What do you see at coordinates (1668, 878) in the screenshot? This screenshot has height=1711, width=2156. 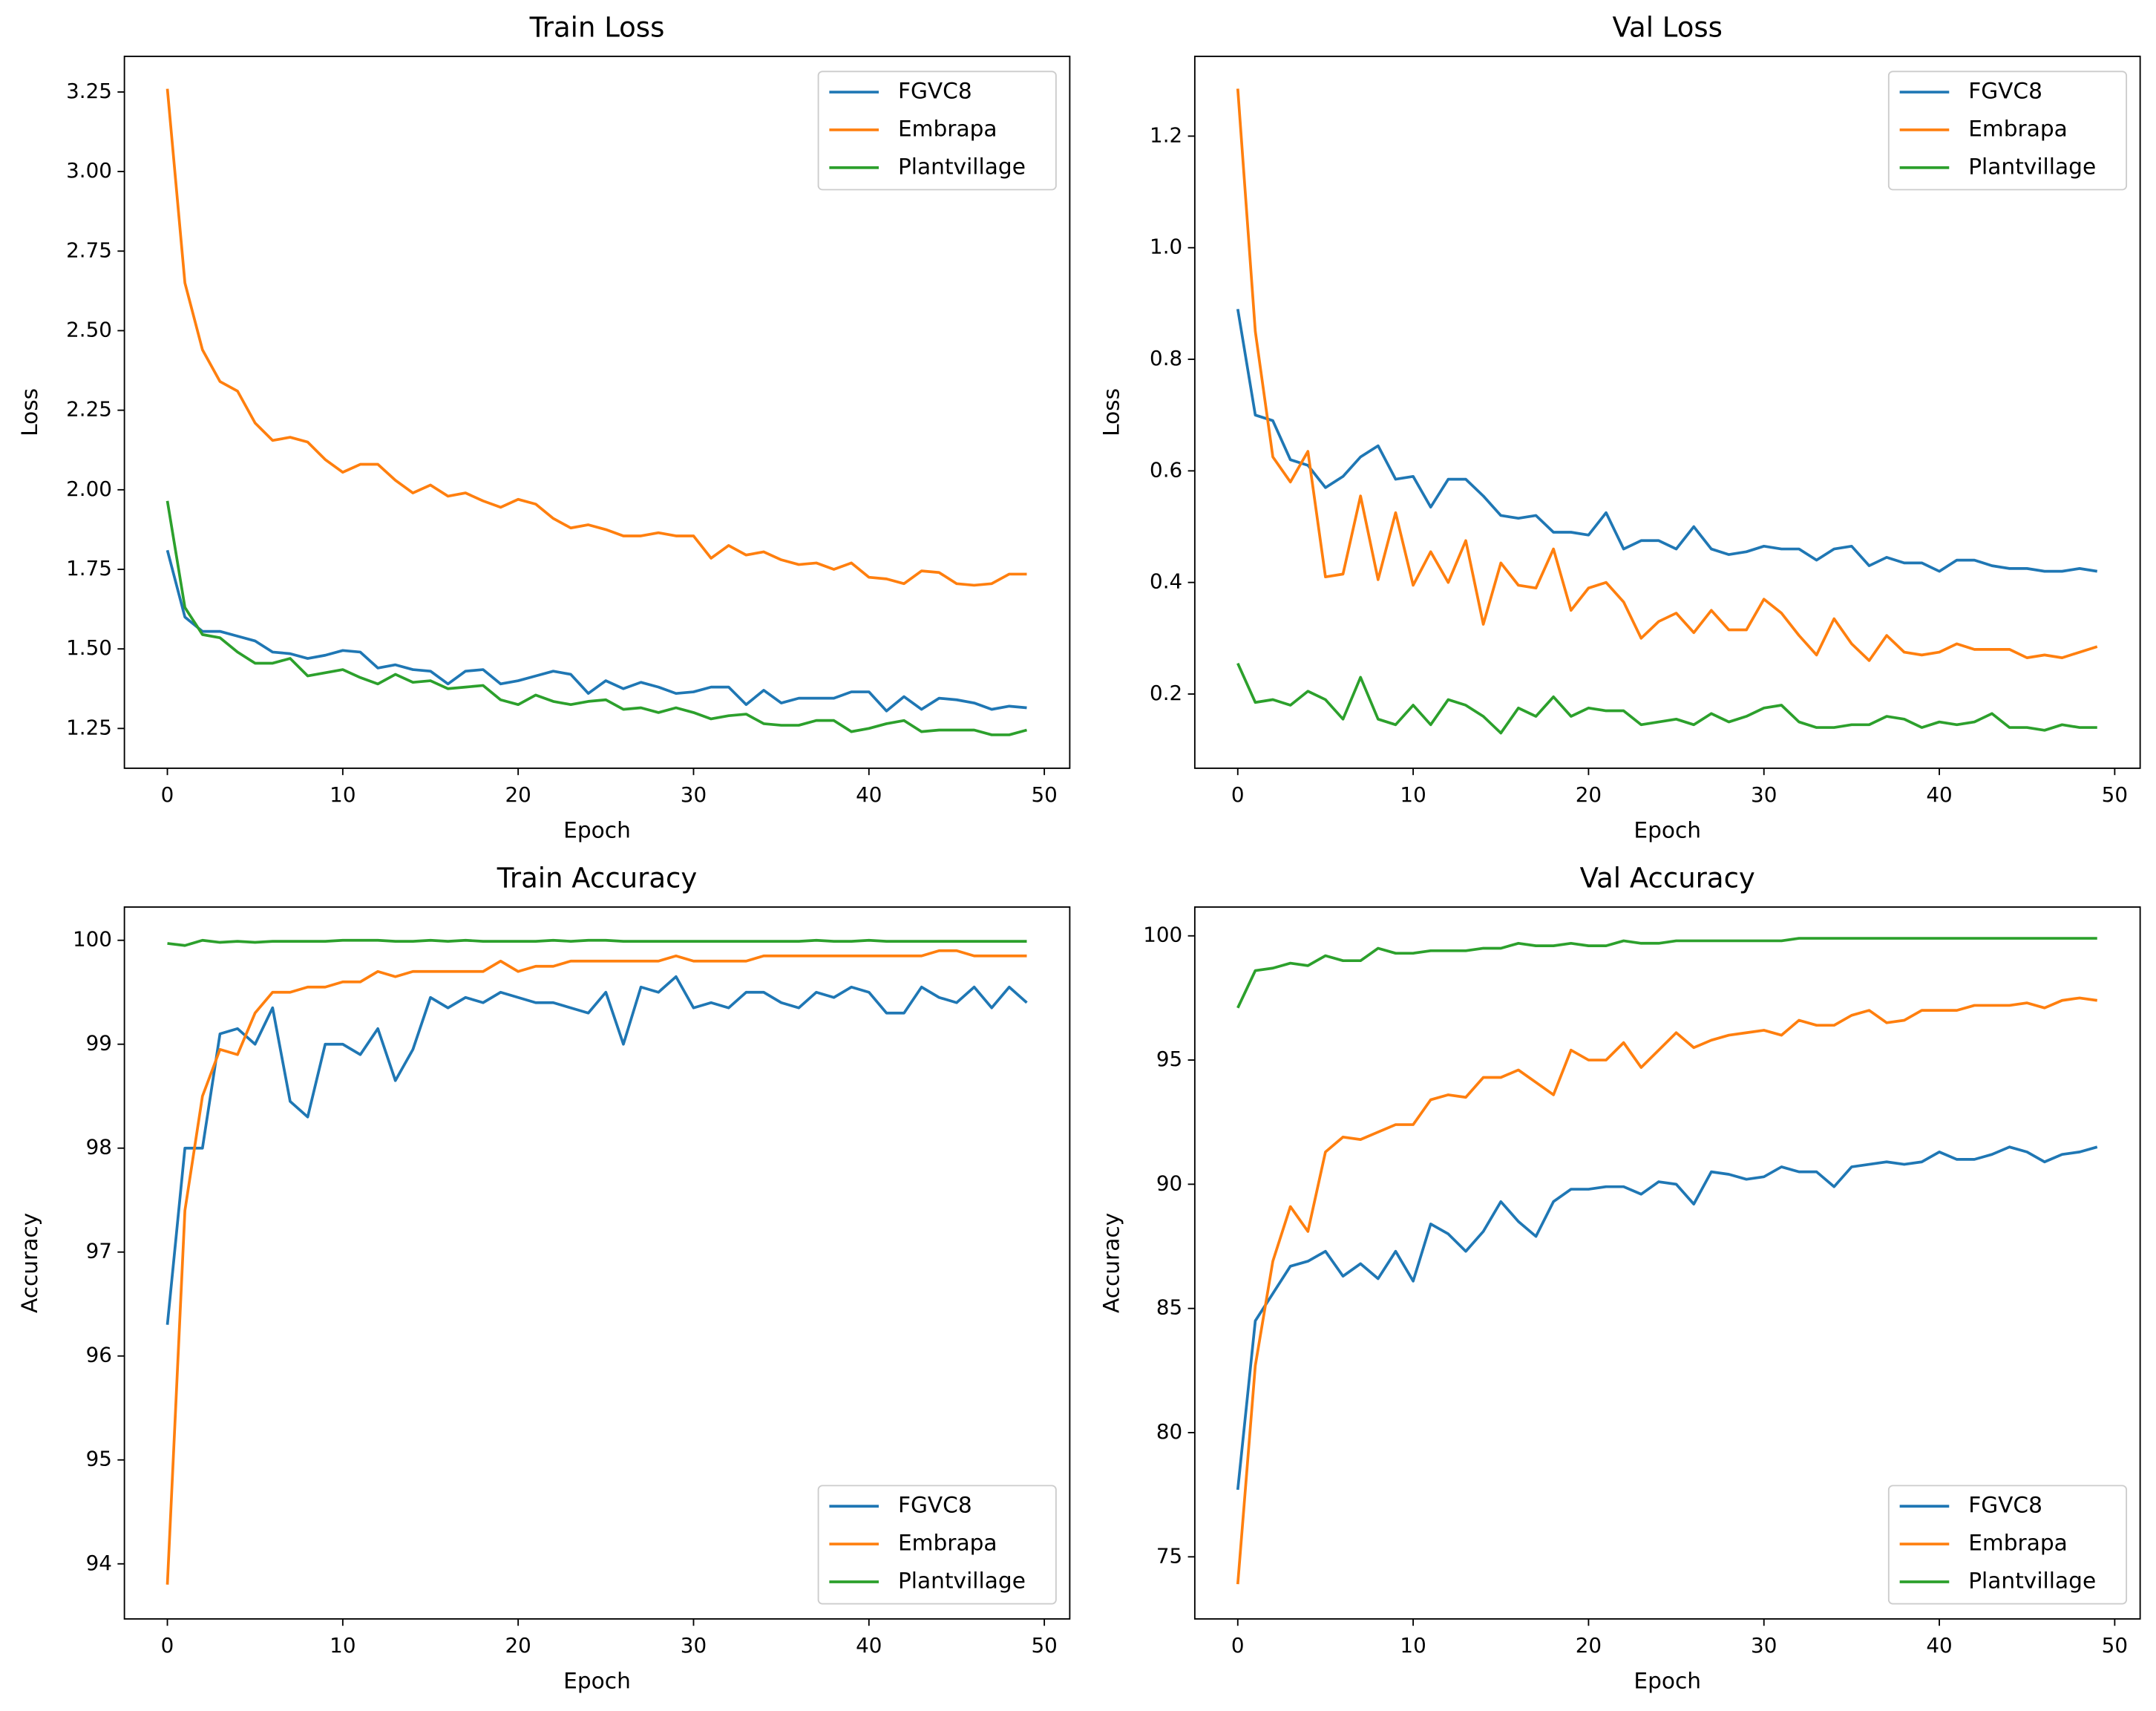 I see `chart-title: Val Accuracy` at bounding box center [1668, 878].